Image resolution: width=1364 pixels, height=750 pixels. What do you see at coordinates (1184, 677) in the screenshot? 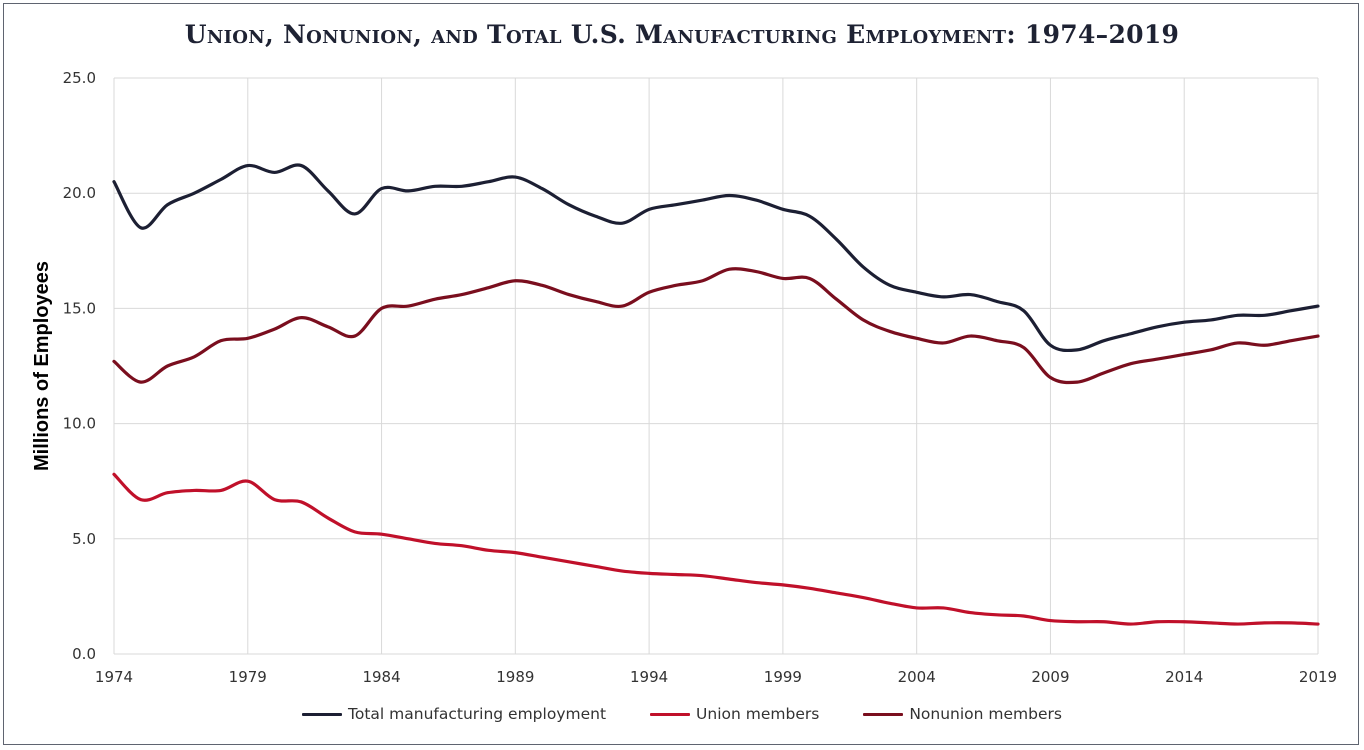
I see `x-tick-label: 2014` at bounding box center [1184, 677].